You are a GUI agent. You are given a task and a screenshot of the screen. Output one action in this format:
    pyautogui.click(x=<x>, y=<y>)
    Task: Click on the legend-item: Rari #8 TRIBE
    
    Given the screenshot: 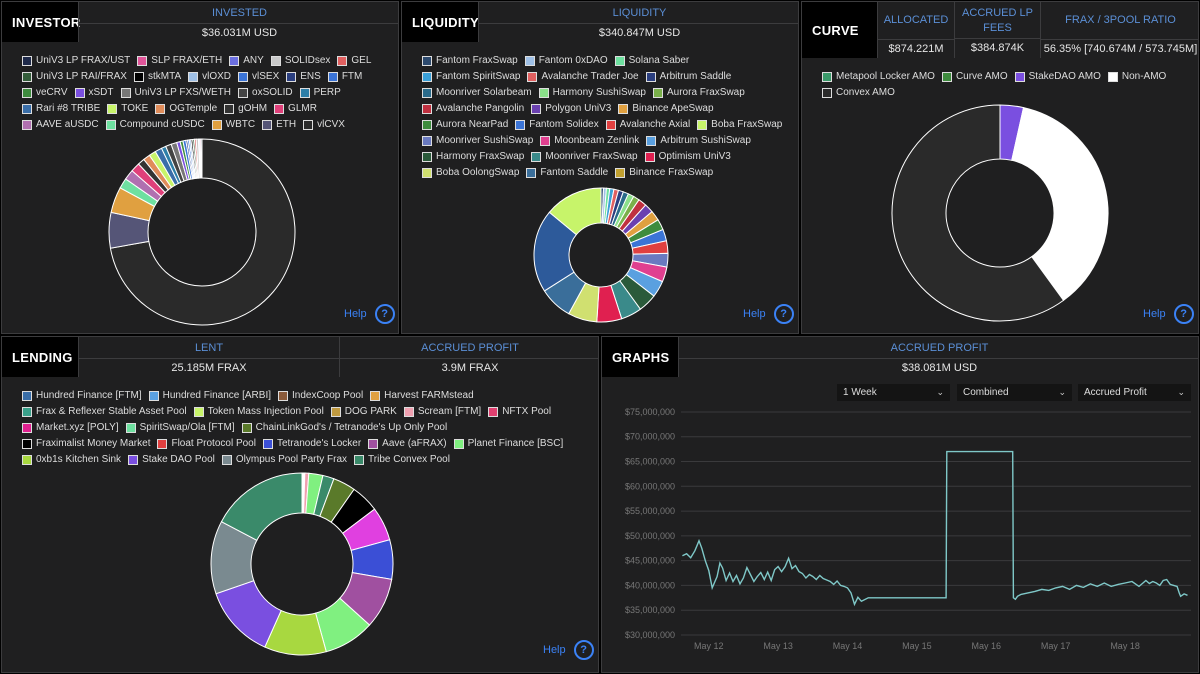 What is the action you would take?
    pyautogui.click(x=61, y=109)
    